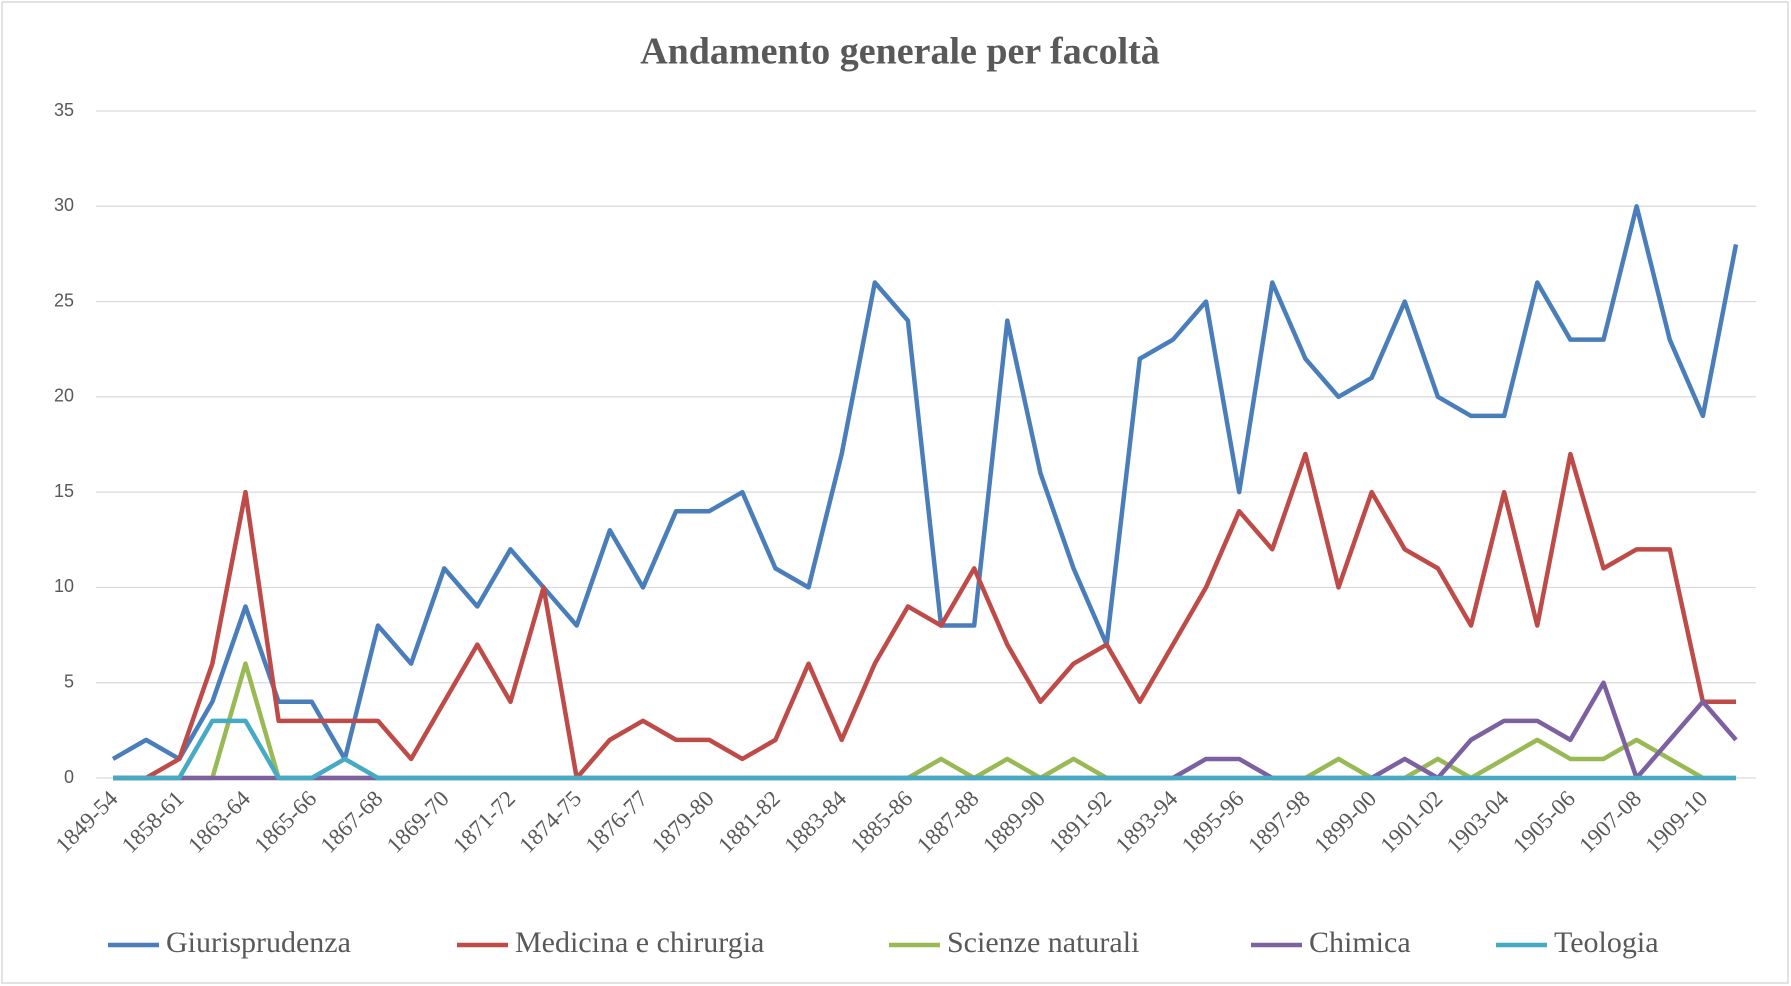  What do you see at coordinates (258, 942) in the screenshot?
I see `legend-label: Giurisprudenza` at bounding box center [258, 942].